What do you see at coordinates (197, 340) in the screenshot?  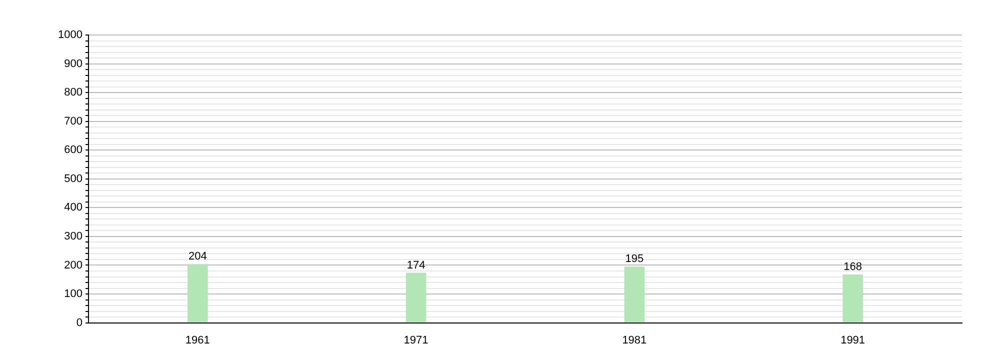 I see `x-tick-label: 1961` at bounding box center [197, 340].